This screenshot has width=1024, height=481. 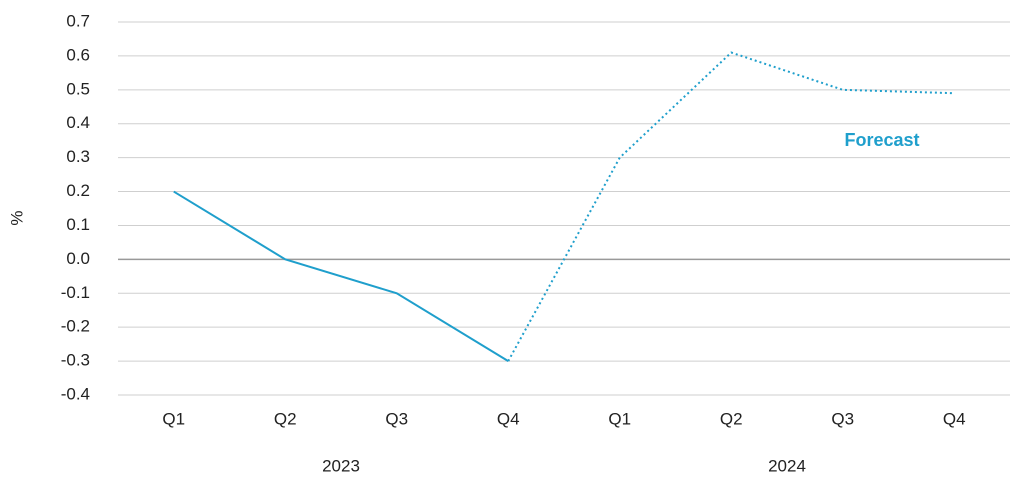 I want to click on y-tick-label: 0.1, so click(x=78, y=224).